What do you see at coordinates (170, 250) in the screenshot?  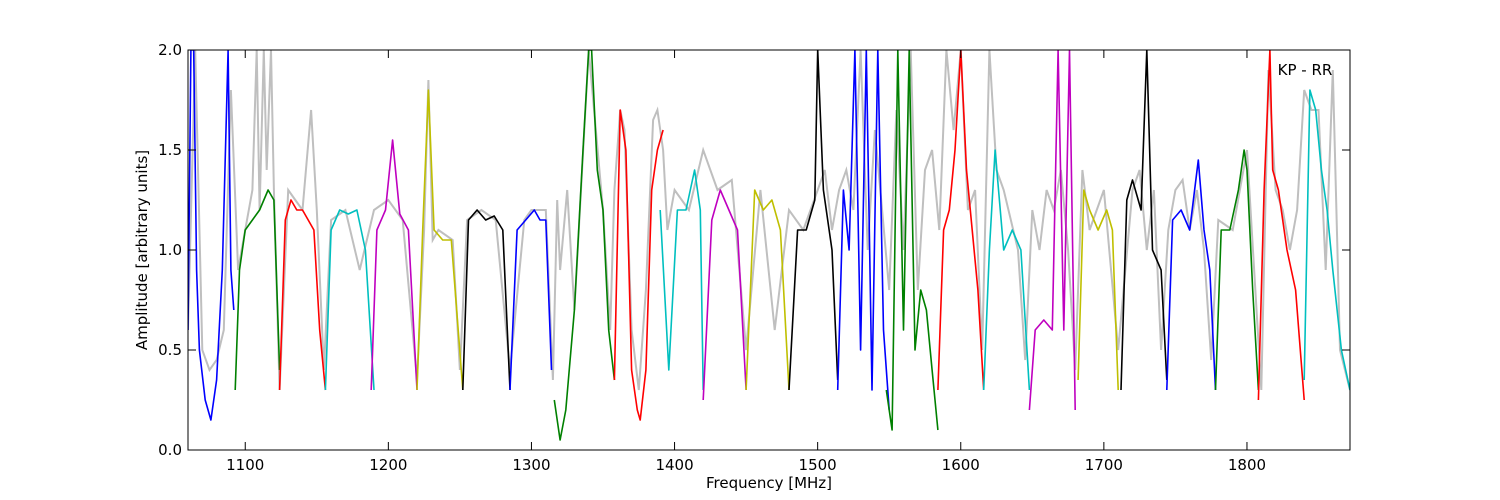 I see `y-tick-label: 1.0` at bounding box center [170, 250].